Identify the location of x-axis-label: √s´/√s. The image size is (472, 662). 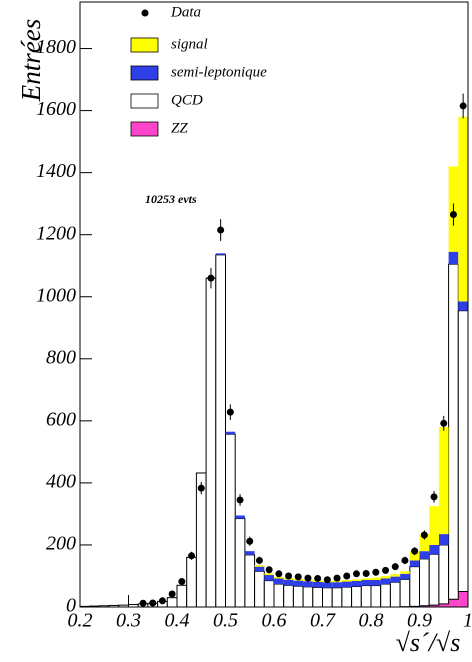
(428, 642).